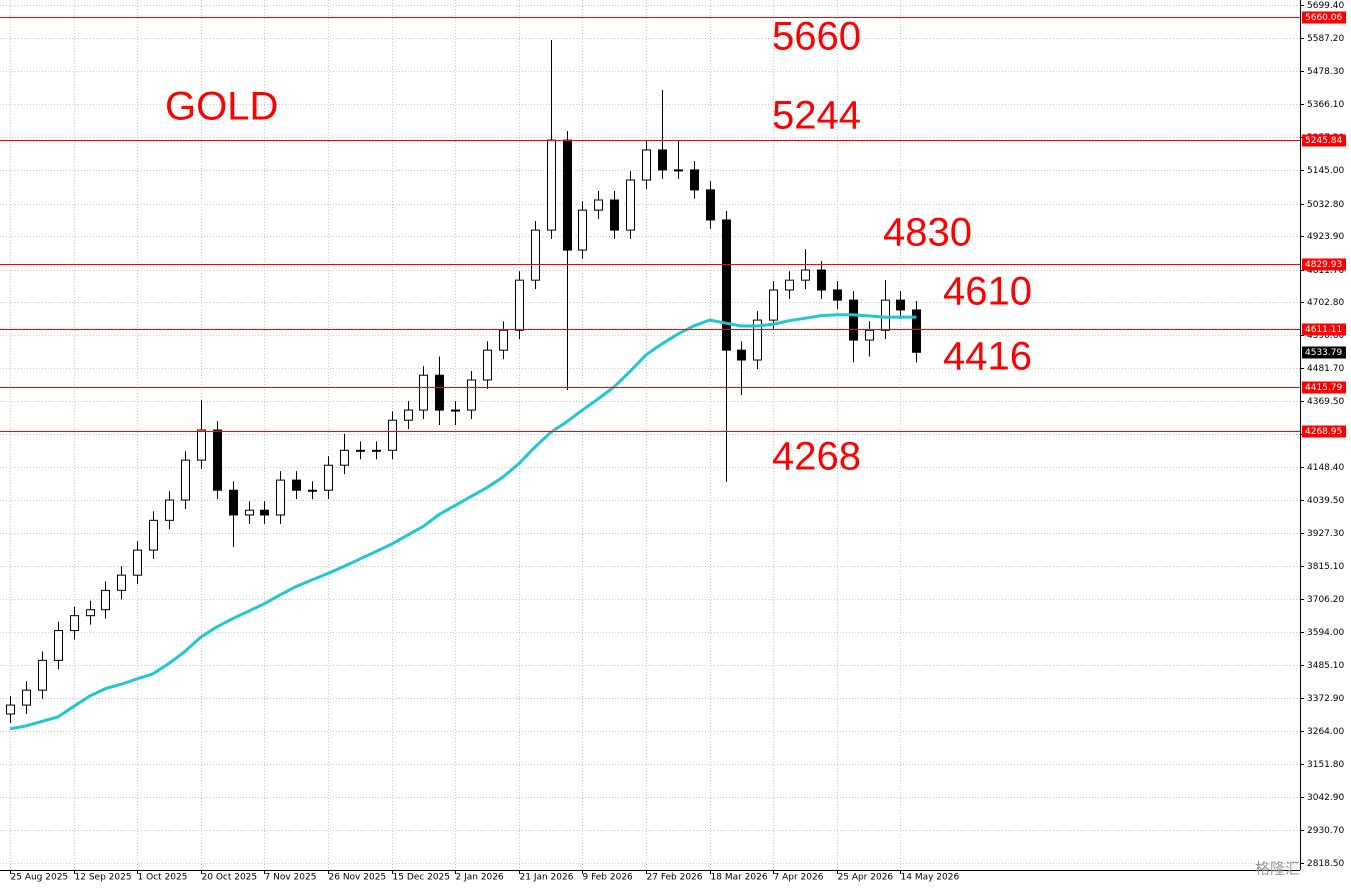 The height and width of the screenshot is (888, 1351). Describe the element at coordinates (1325, 633) in the screenshot. I see `y-tick-label: 3594.00` at that location.